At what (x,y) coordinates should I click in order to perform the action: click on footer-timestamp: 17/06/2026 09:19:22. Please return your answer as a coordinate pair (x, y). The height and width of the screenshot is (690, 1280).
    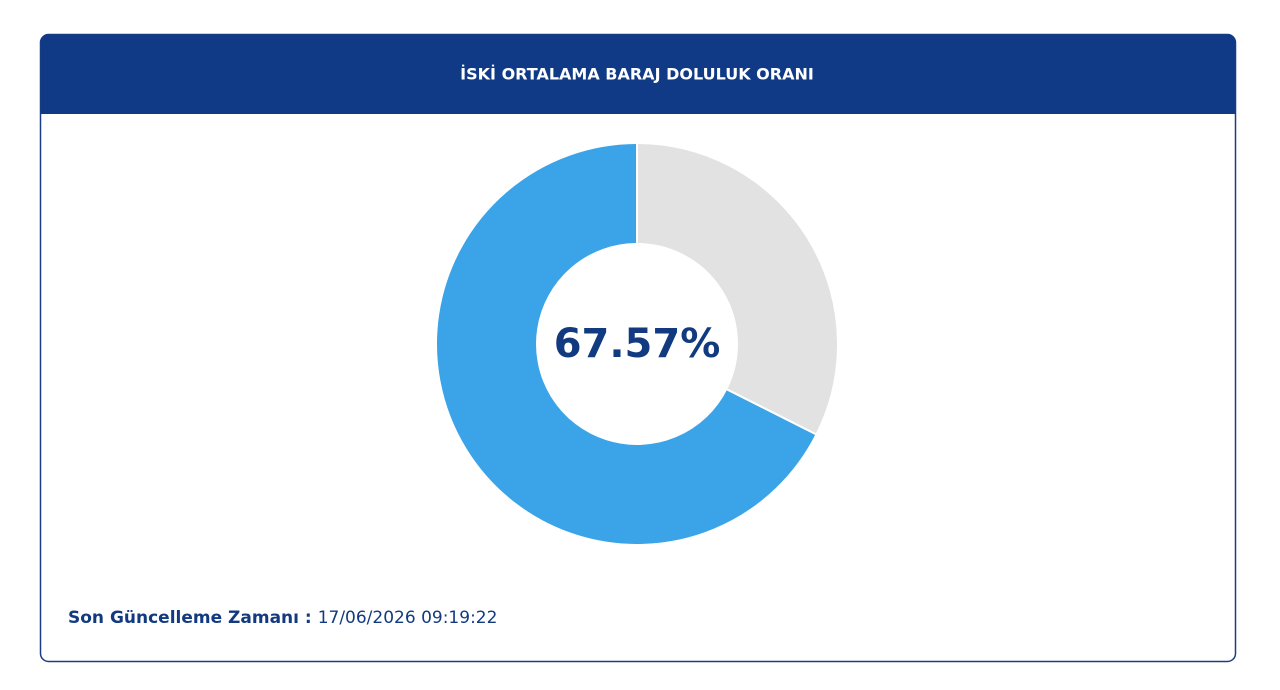
    Looking at the image, I should click on (408, 618).